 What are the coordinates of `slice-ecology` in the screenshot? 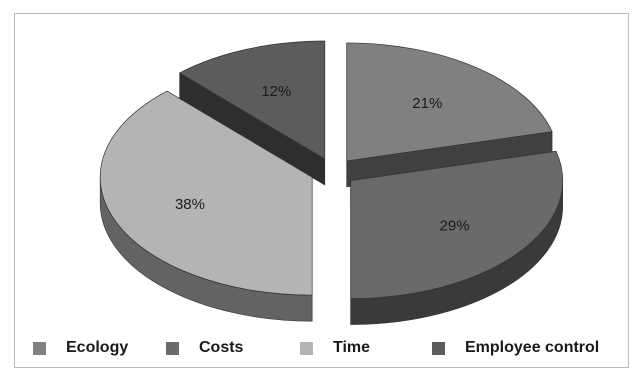 It's located at (449, 115).